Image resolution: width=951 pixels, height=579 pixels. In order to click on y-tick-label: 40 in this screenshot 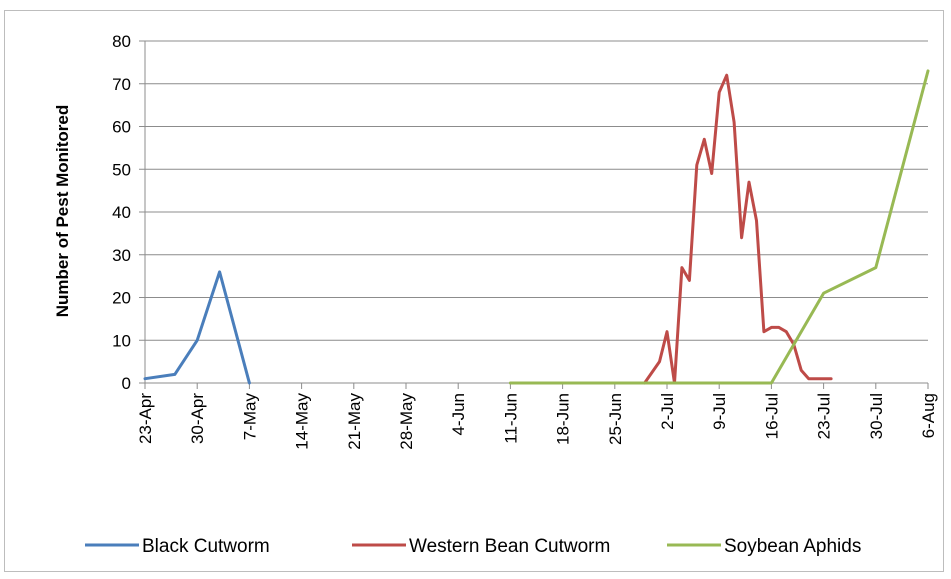, I will do `click(121, 212)`.